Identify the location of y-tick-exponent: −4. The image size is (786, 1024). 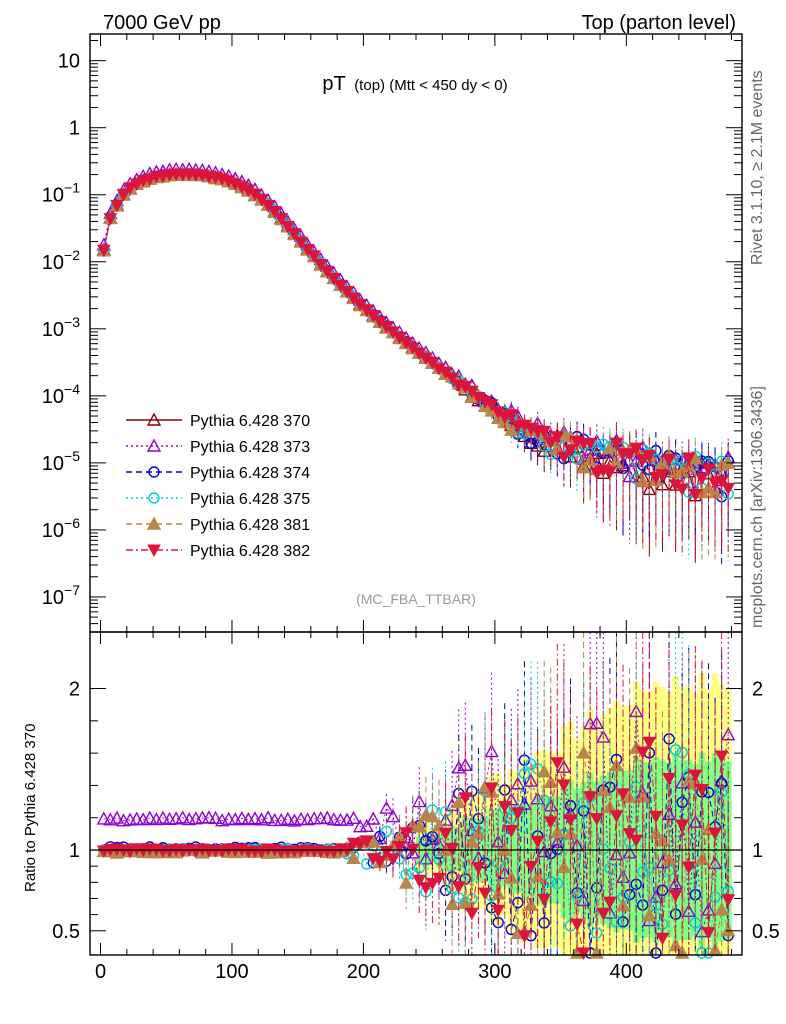
(72, 389).